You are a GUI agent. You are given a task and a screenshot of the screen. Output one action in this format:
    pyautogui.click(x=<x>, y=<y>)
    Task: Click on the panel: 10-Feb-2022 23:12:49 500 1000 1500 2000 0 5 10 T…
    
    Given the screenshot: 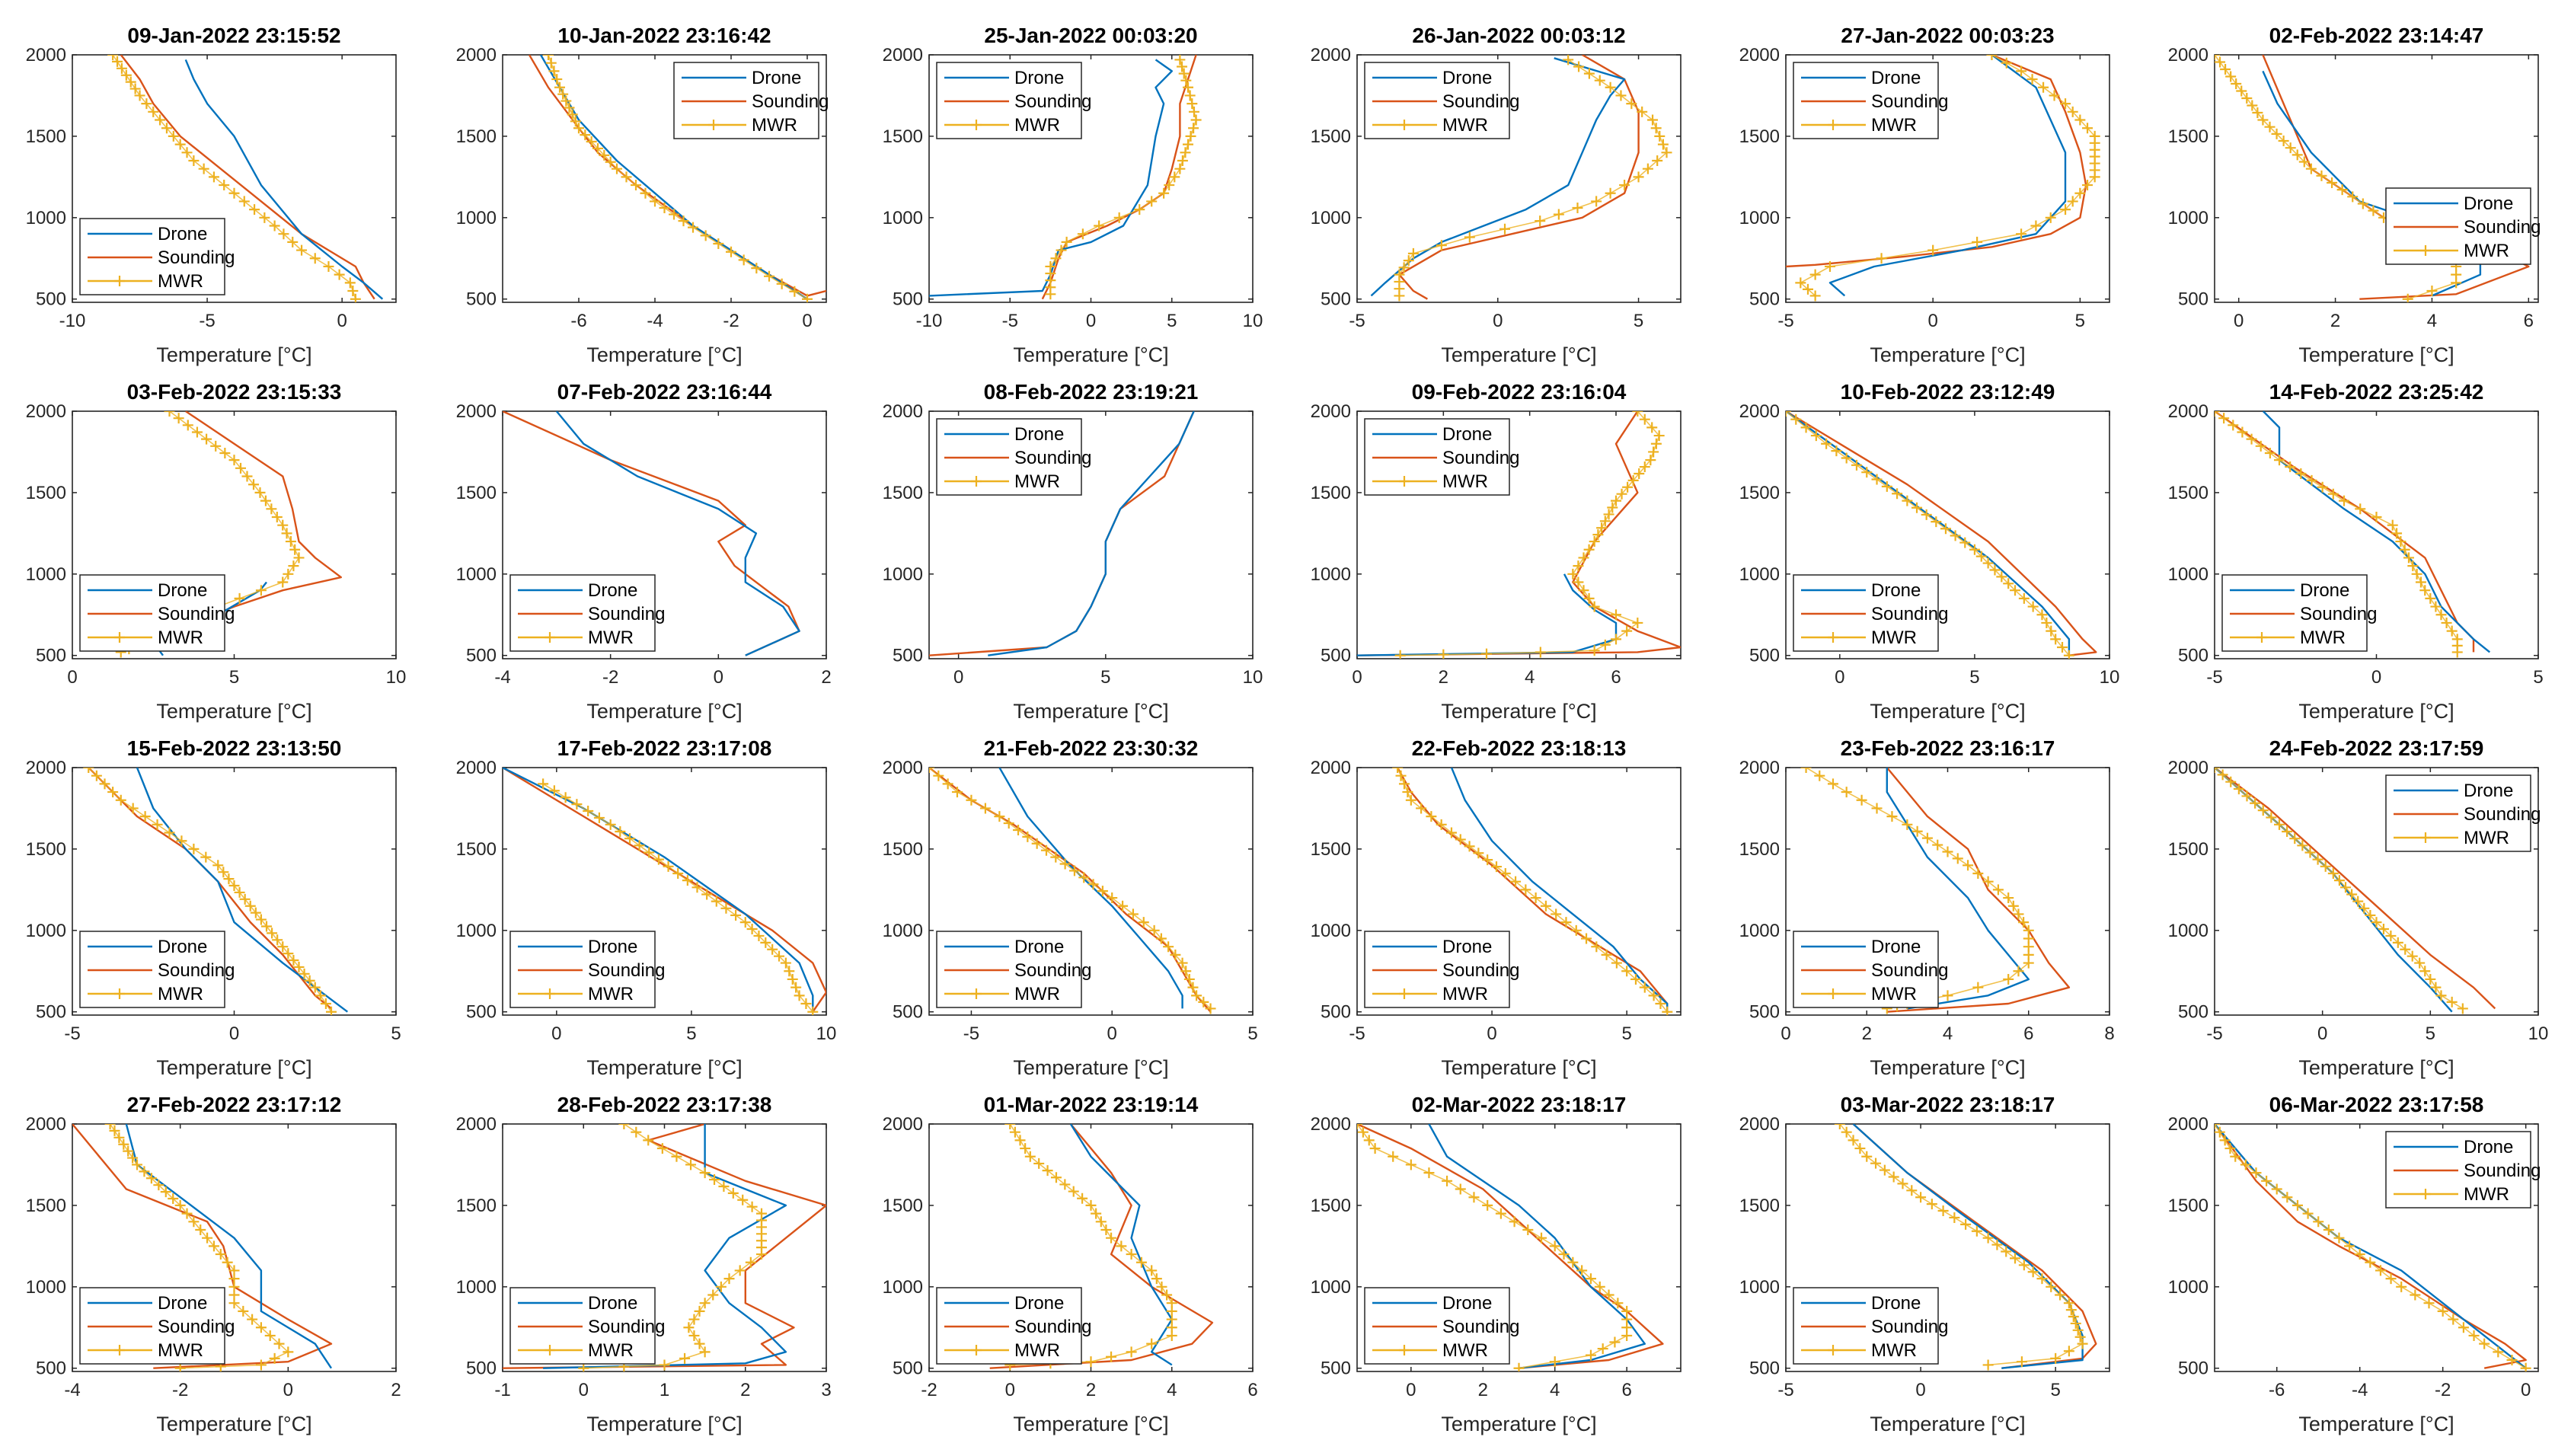 What is the action you would take?
    pyautogui.click(x=1930, y=551)
    